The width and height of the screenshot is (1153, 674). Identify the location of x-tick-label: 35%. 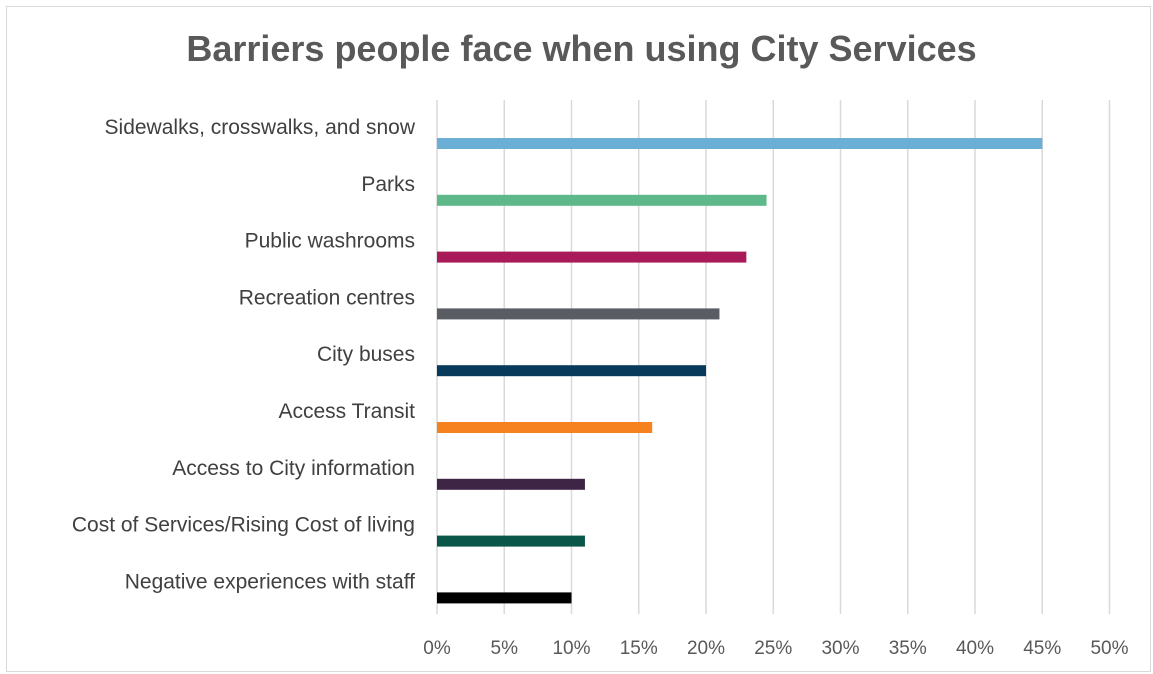
(908, 648).